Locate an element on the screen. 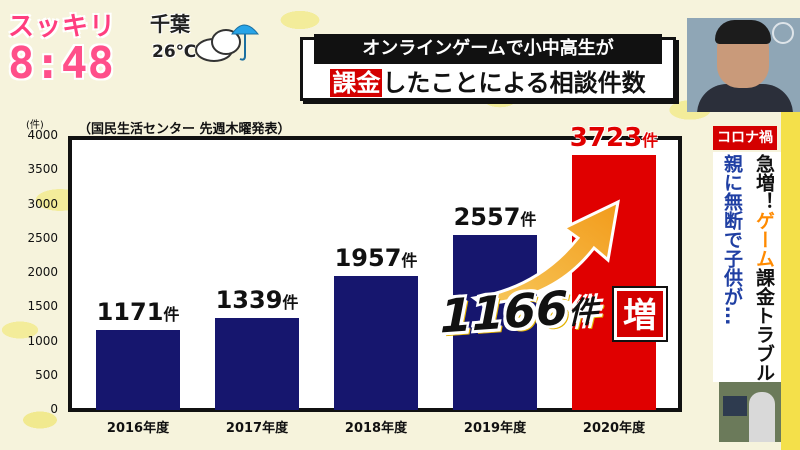  thumbnail-screen is located at coordinates (735, 406).